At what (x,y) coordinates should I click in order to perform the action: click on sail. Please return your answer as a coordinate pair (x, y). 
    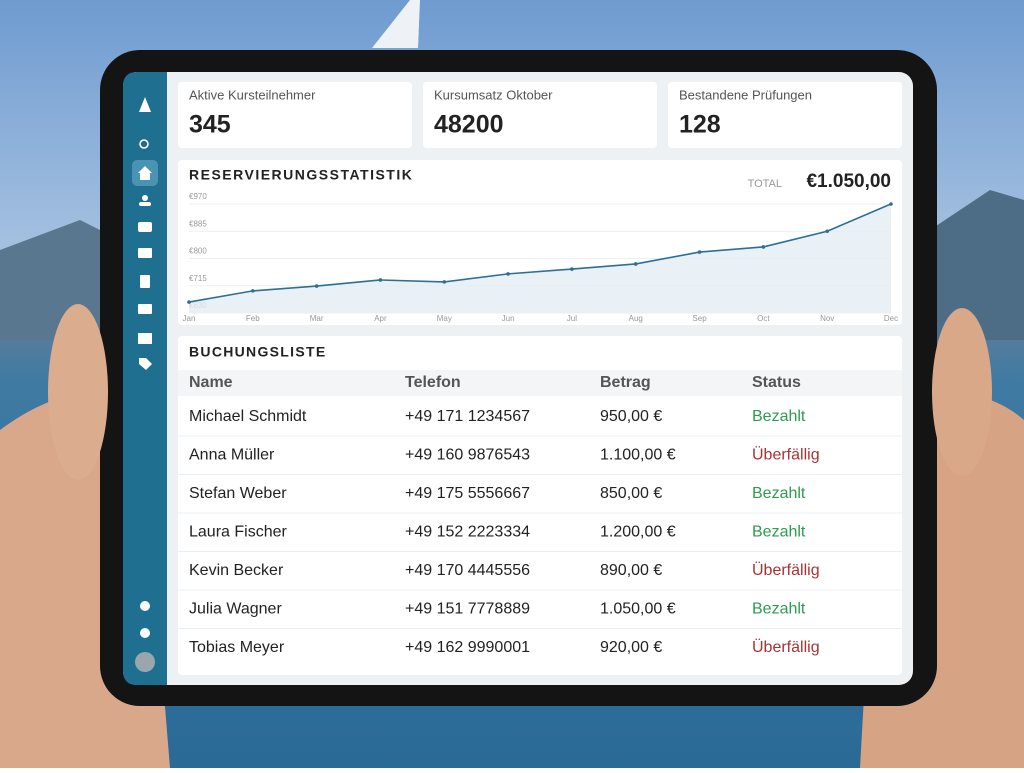
    Looking at the image, I should click on (396, 24).